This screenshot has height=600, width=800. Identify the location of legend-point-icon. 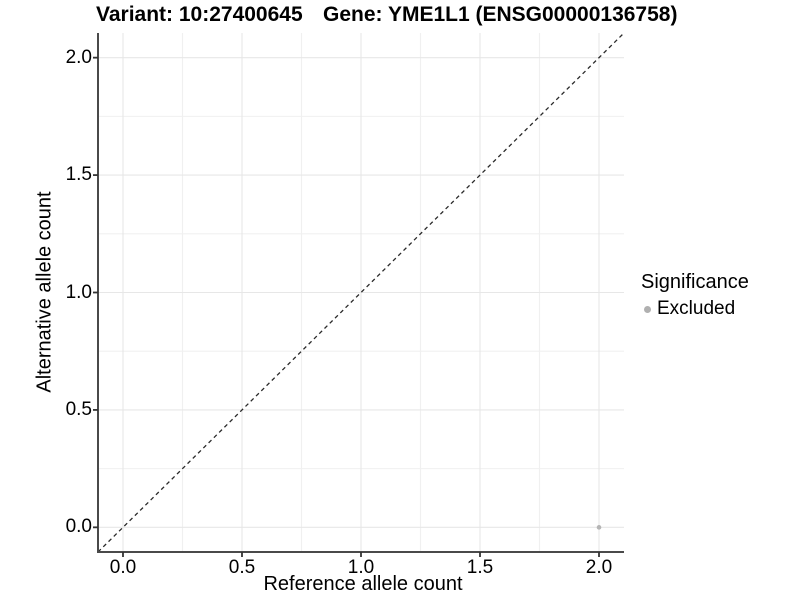
(647, 309).